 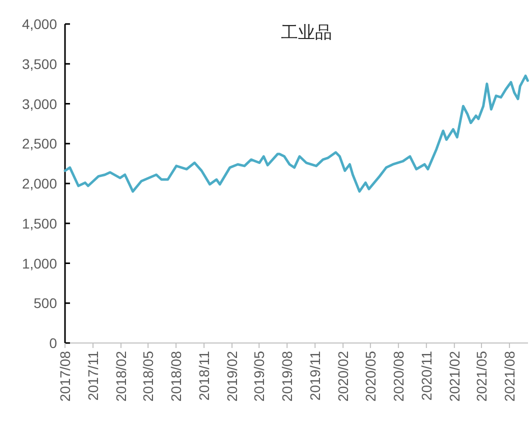 What do you see at coordinates (46, 303) in the screenshot?
I see `y-tick-label: 500` at bounding box center [46, 303].